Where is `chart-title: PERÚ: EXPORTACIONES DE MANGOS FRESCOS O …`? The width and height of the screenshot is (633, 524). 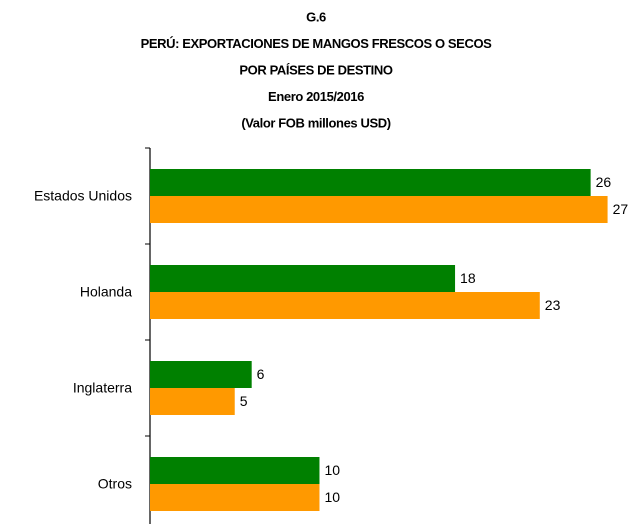 chart-title: PERÚ: EXPORTACIONES DE MANGOS FRESCOS O … is located at coordinates (317, 43).